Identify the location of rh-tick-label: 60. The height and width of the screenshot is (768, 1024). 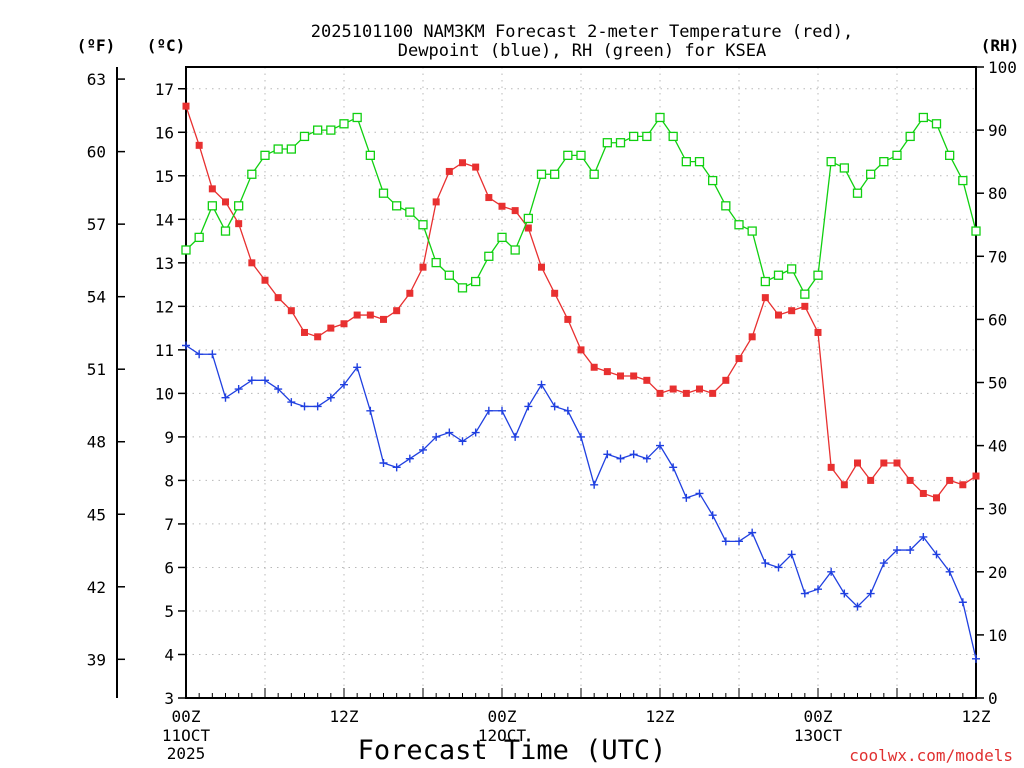
(997, 319).